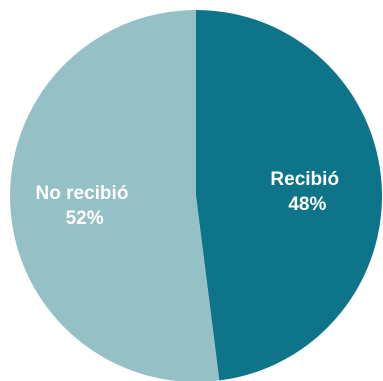  What do you see at coordinates (82, 193) in the screenshot?
I see `slice-name-no-recibio: No recibió` at bounding box center [82, 193].